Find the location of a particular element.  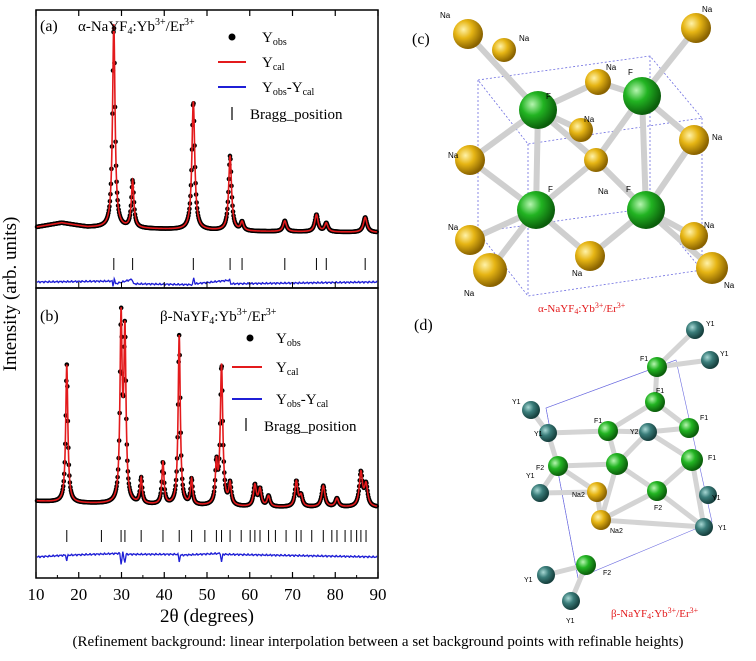

title-b-sup2: 3+ is located at coordinates (271, 312).